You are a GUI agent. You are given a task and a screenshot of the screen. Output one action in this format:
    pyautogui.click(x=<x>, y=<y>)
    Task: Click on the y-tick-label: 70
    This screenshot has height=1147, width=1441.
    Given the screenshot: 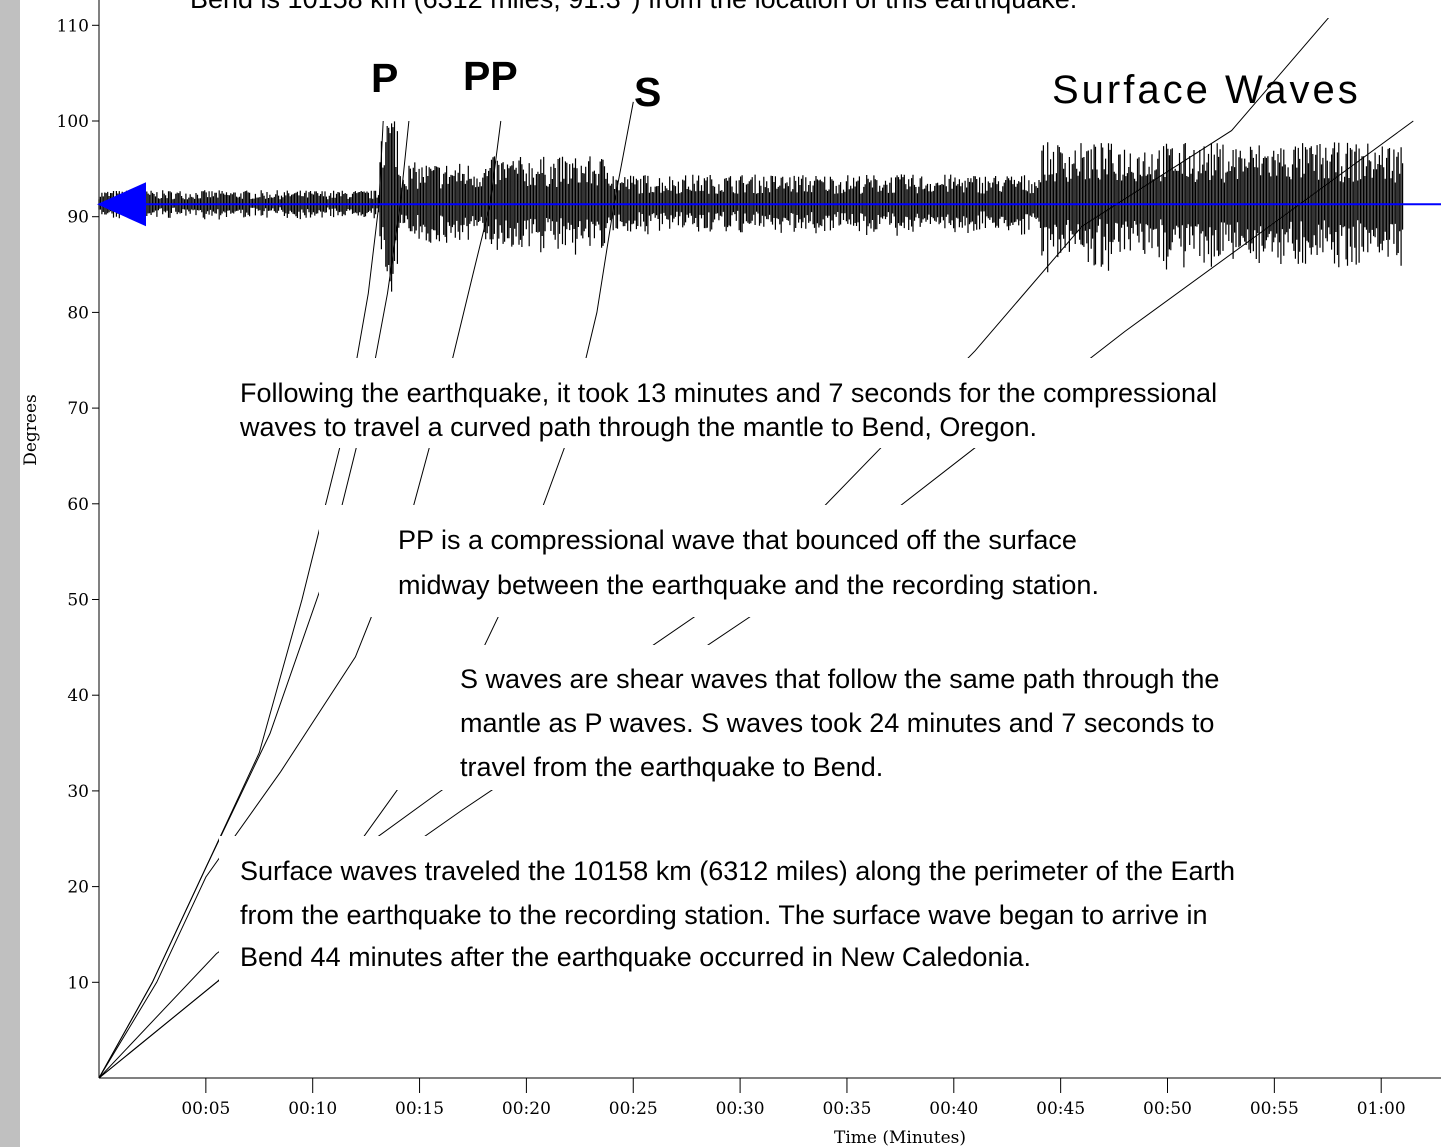 What is the action you would take?
    pyautogui.click(x=78, y=409)
    